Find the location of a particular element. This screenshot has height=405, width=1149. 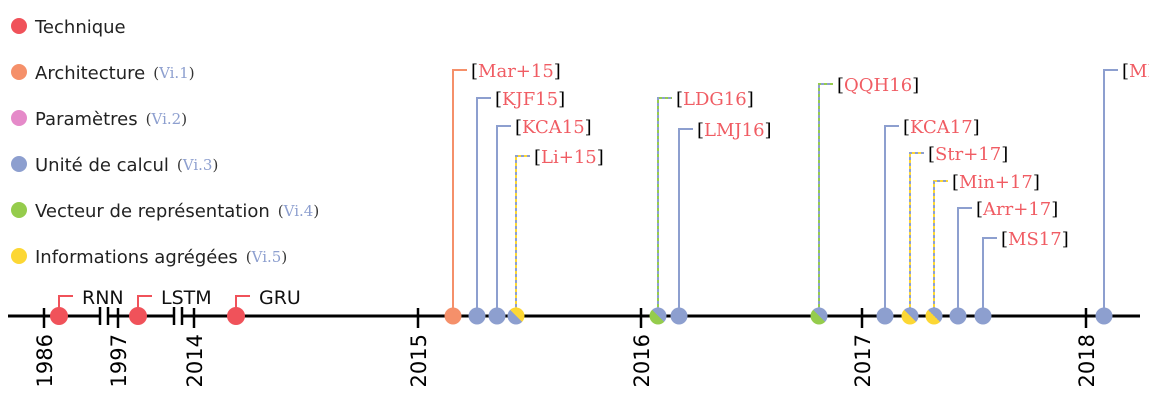

year-label-2018: 2018 is located at coordinates (1087, 360).